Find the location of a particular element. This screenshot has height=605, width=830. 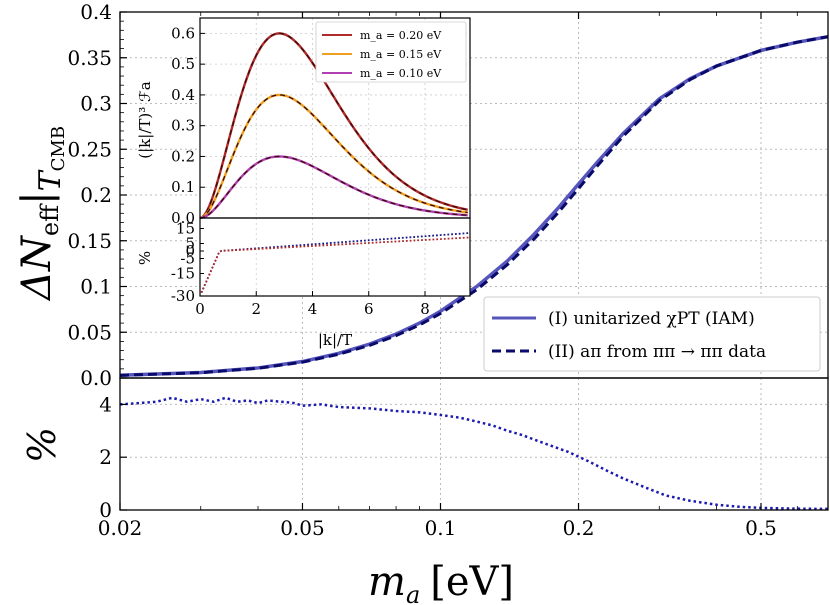

inset-x-tick-label: 6 is located at coordinates (369, 309).